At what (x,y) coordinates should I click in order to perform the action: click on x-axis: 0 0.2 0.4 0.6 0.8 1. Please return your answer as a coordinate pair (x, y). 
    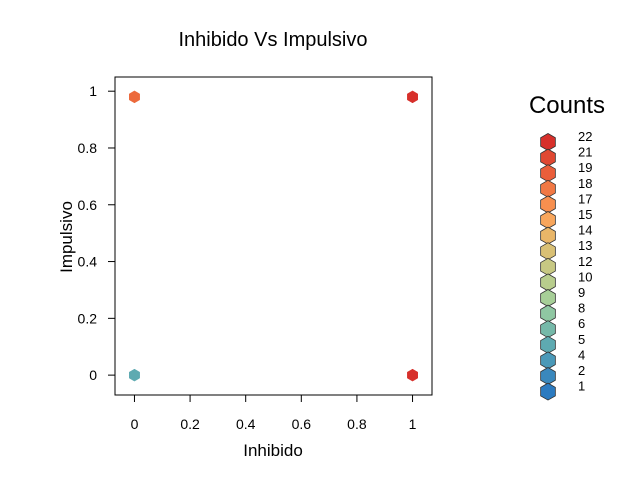
    Looking at the image, I should click on (274, 413).